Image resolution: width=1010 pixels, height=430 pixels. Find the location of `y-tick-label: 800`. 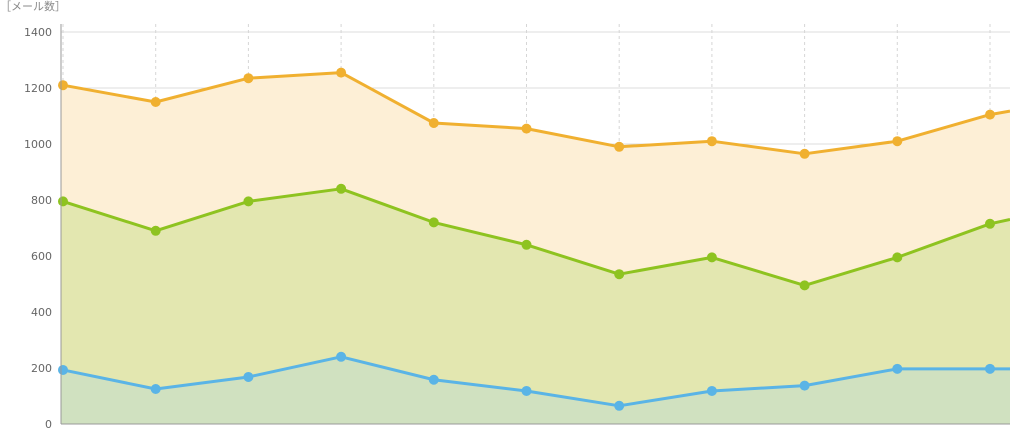

y-tick-label: 800 is located at coordinates (41, 200).